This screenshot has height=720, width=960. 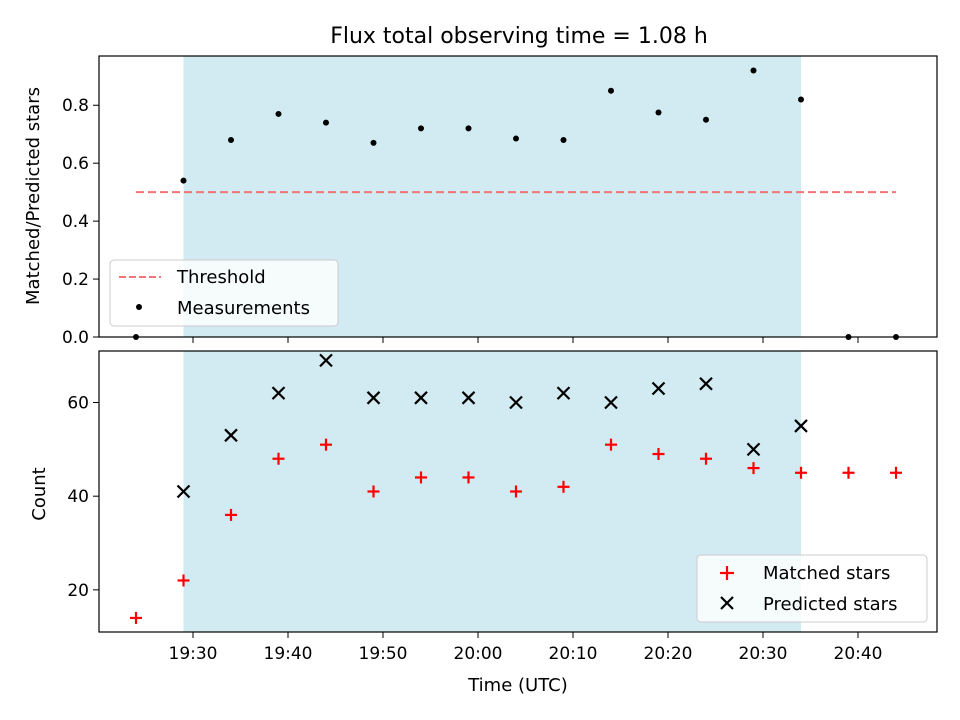 I want to click on bottom-xtick-label: 20:40, so click(x=858, y=654).